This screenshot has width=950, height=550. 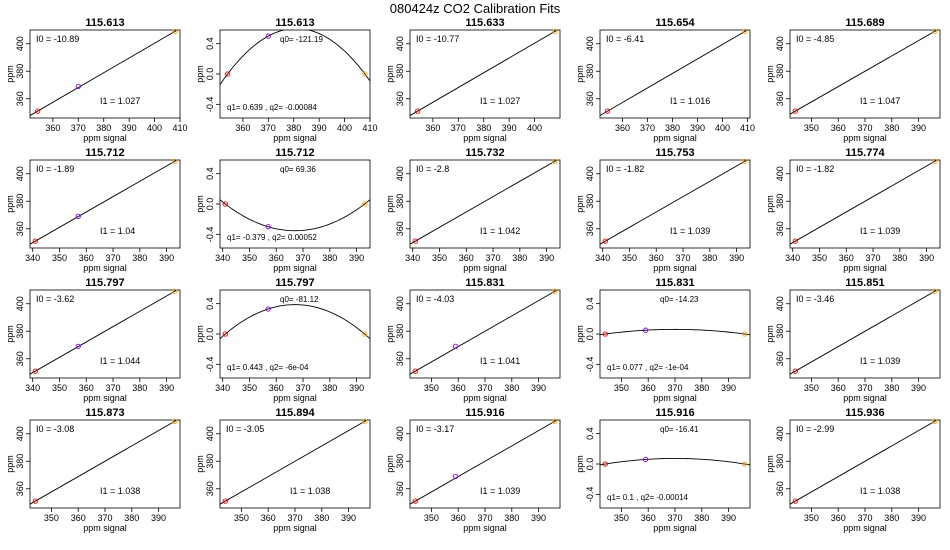 I want to click on x-tick-label: 400, so click(x=534, y=128).